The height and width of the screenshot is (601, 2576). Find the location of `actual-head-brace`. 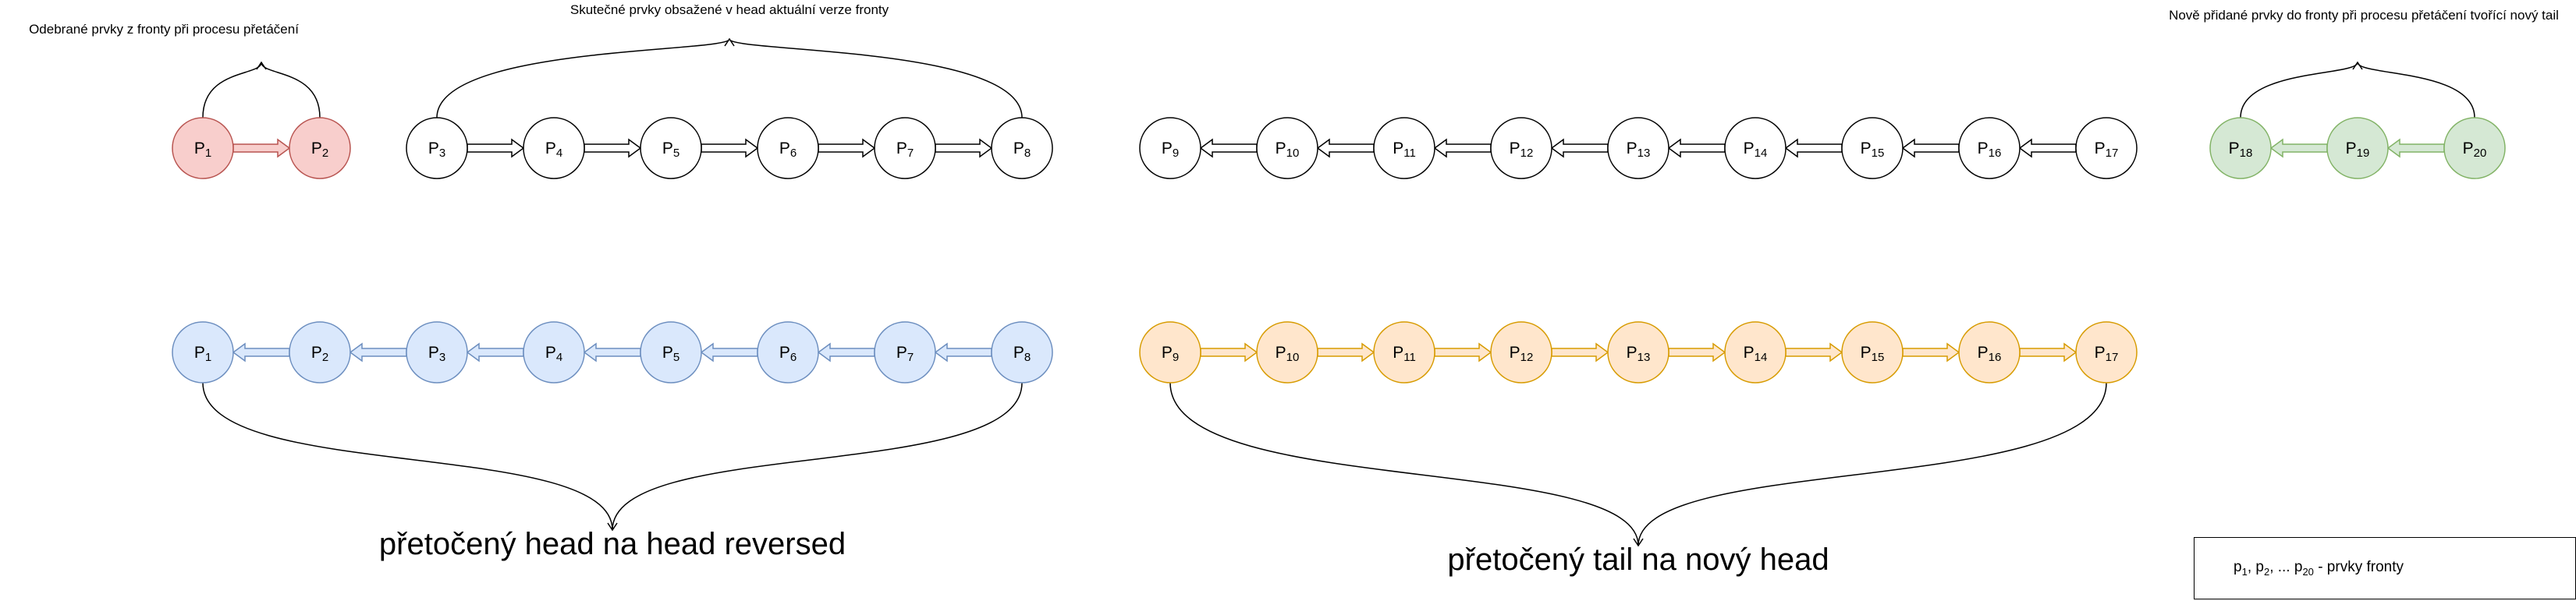

actual-head-brace is located at coordinates (729, 78).